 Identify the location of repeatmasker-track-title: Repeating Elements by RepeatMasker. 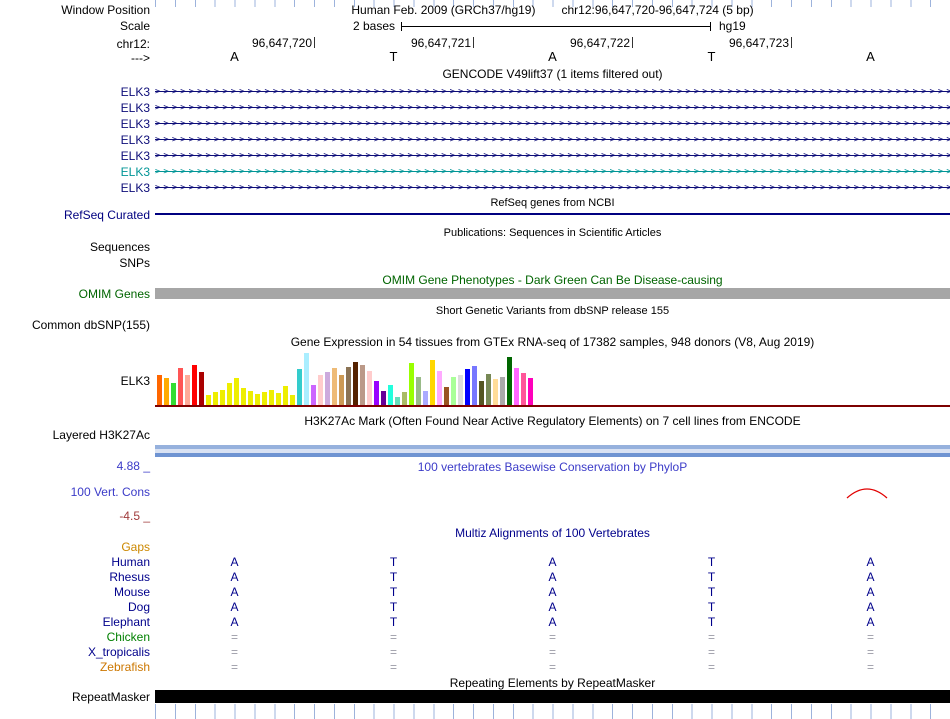
(552, 683).